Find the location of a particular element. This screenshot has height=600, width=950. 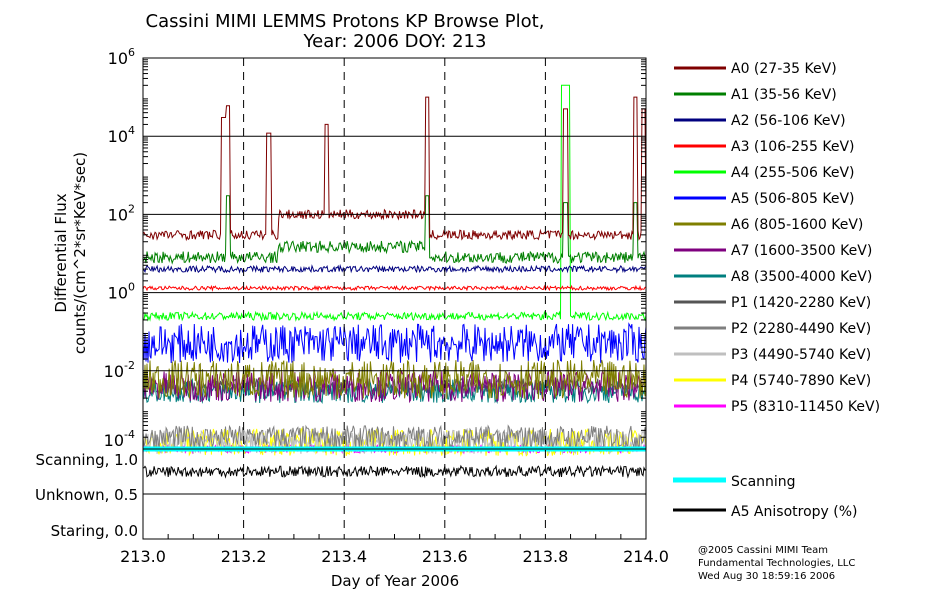

legend-label: A4 (255-506 KeV) is located at coordinates (792, 173).